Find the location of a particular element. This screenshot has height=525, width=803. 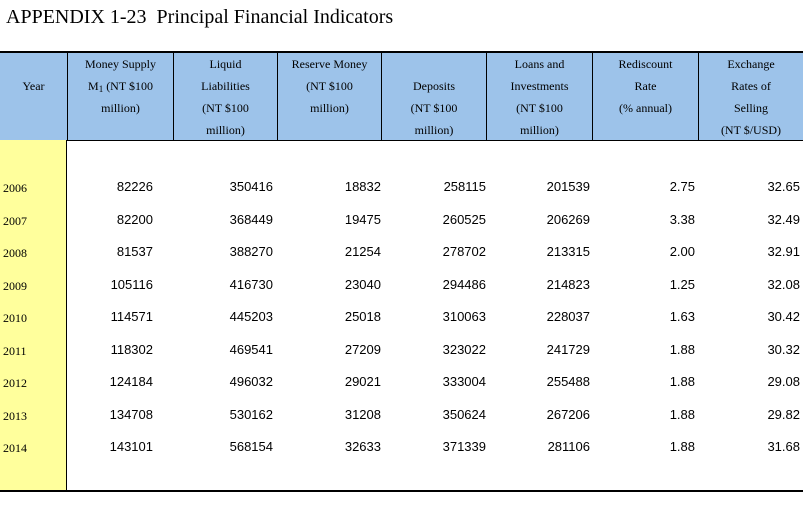

cell-liquid-liabilities: 568154 is located at coordinates (251, 446).